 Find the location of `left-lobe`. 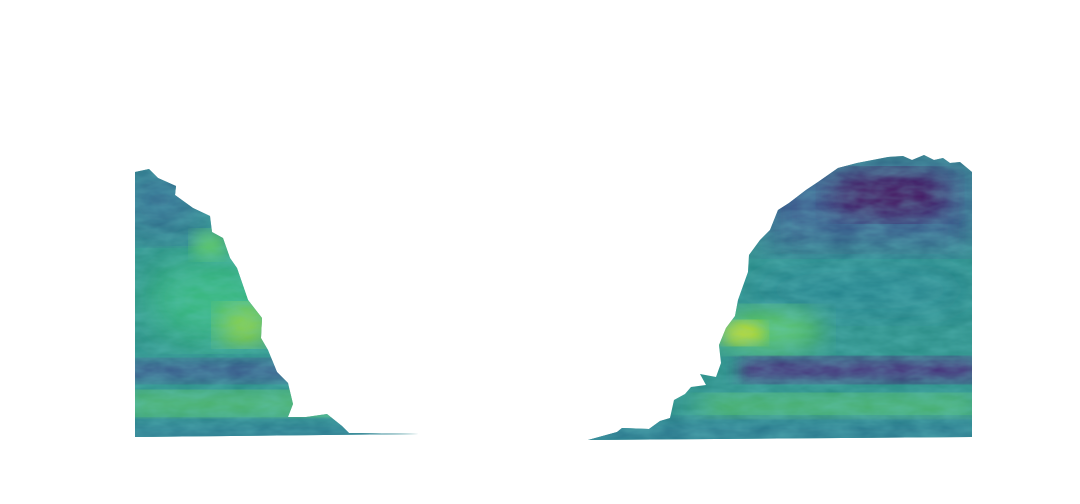

left-lobe is located at coordinates (277, 303).